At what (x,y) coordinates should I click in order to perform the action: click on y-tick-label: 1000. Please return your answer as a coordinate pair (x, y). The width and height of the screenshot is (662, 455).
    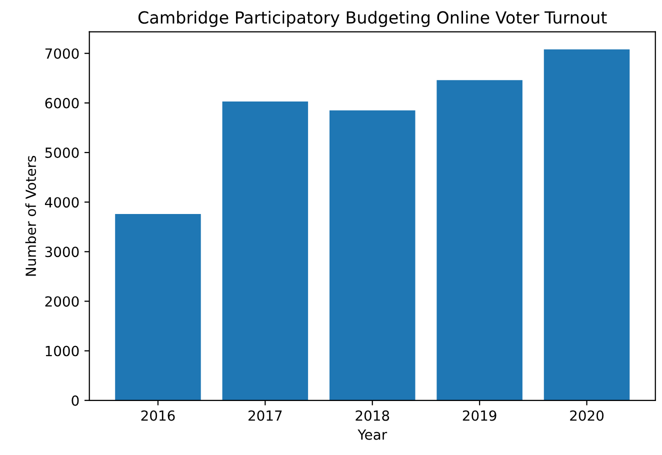
    Looking at the image, I should click on (62, 351).